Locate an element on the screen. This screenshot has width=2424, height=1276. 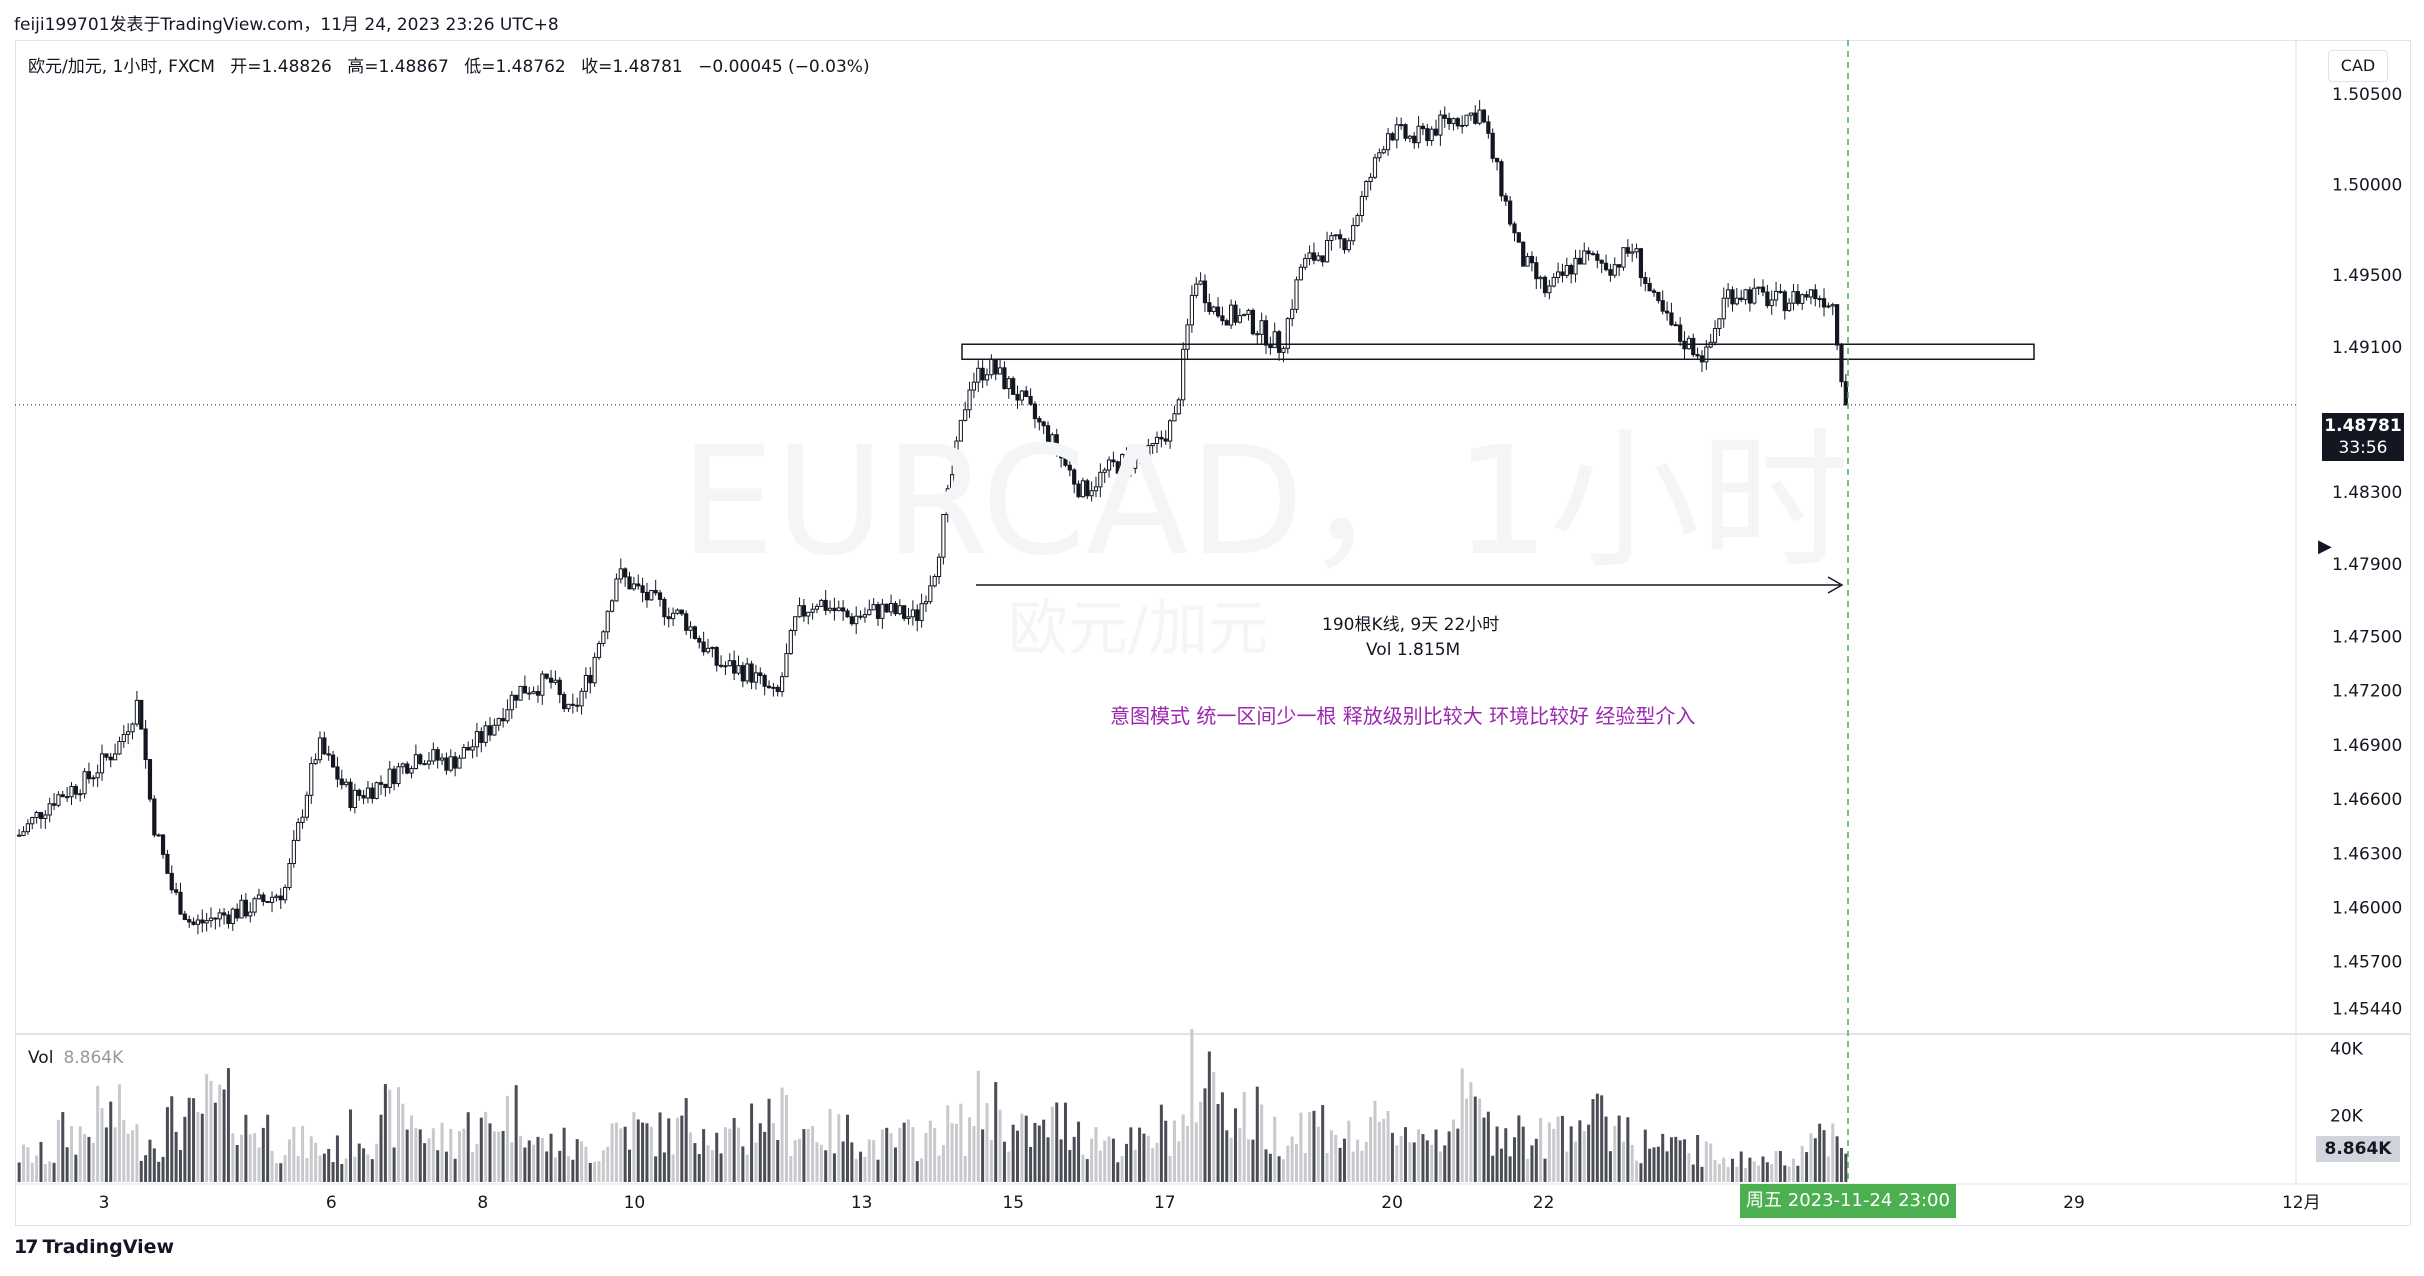
legend-symbol: 欧元/加元, 1小时, FXCM is located at coordinates (121, 67).